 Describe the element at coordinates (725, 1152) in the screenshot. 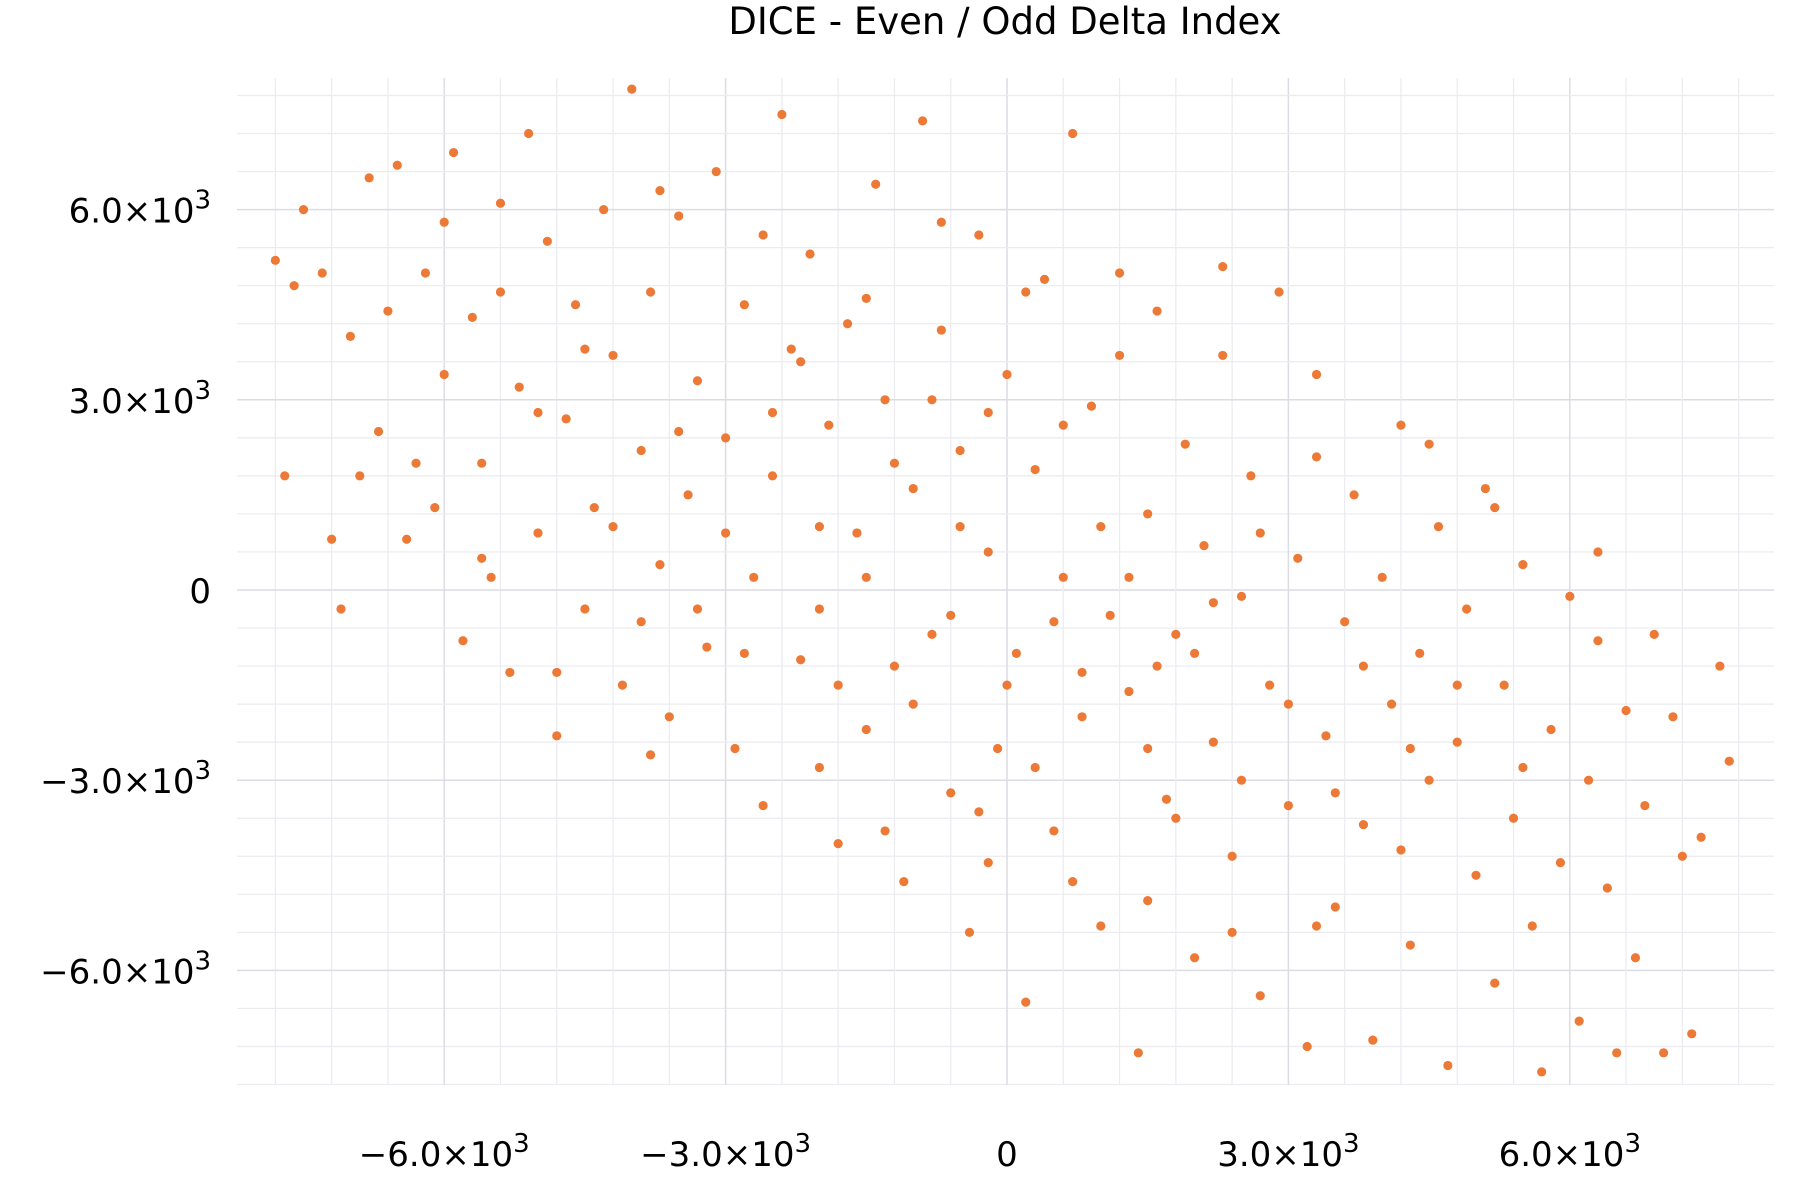

I see `x-tick-label: −3.0×103` at that location.